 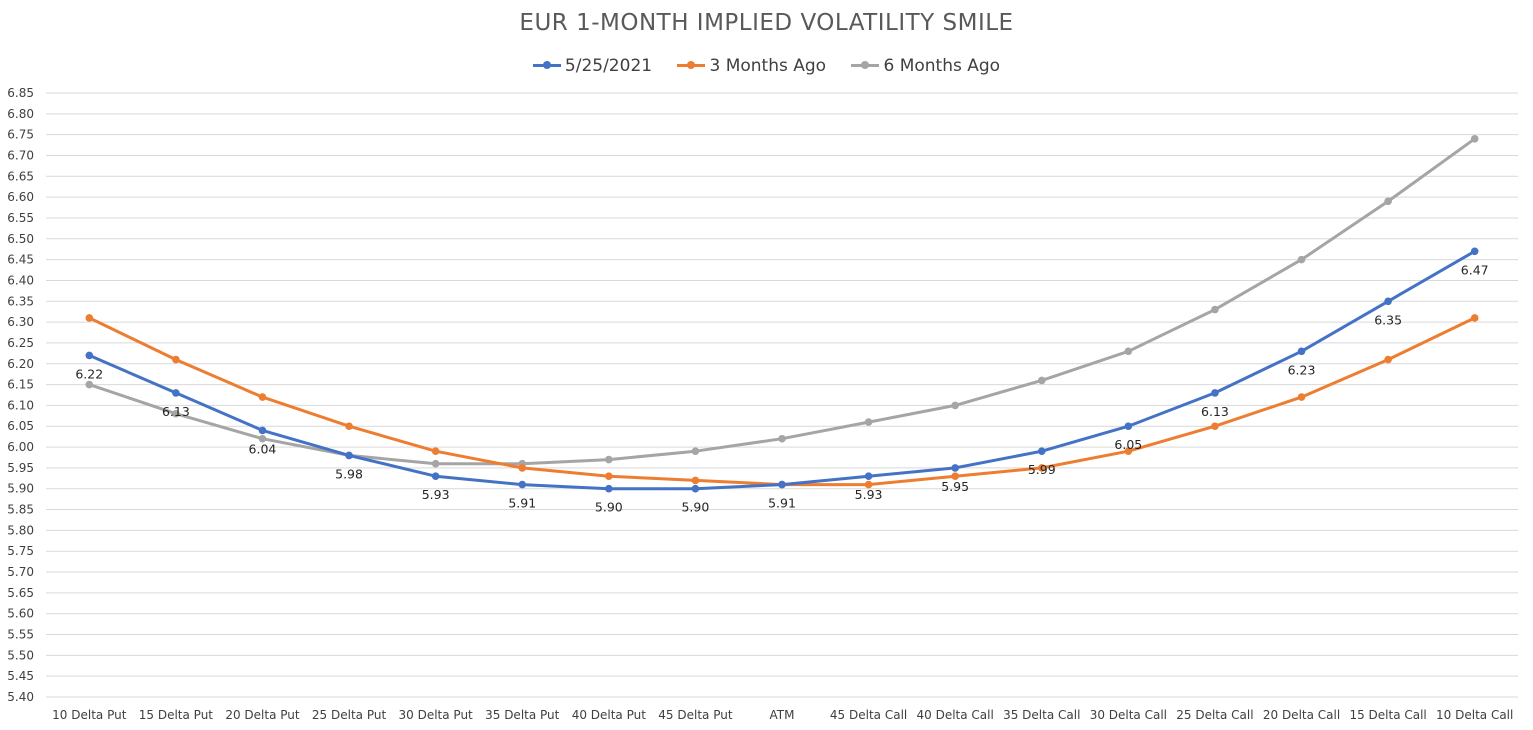 I want to click on y-tick-label: 5.40, so click(x=20, y=697).